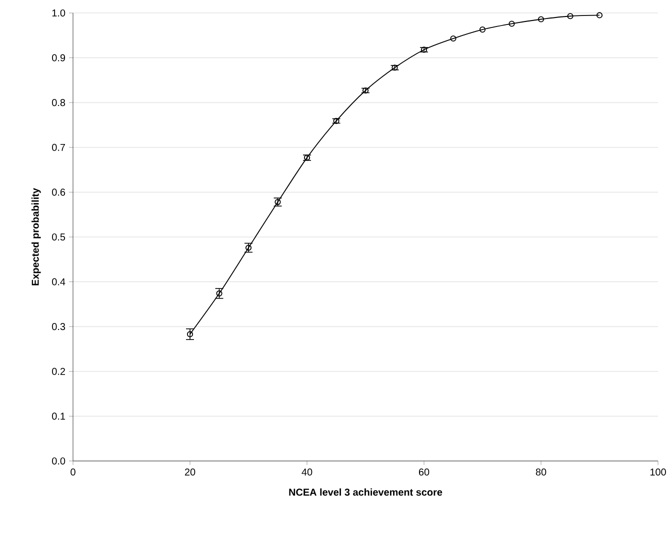  What do you see at coordinates (59, 326) in the screenshot?
I see `y-tick-label: 0.3` at bounding box center [59, 326].